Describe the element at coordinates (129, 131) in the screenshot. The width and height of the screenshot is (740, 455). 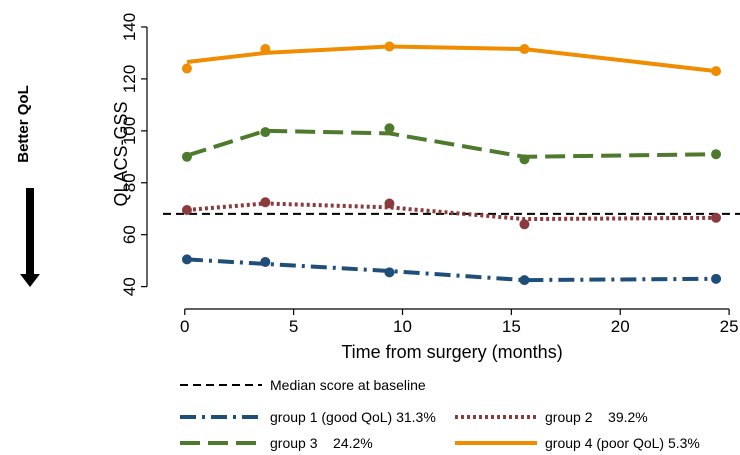
I see `y-tick-label: 100` at that location.